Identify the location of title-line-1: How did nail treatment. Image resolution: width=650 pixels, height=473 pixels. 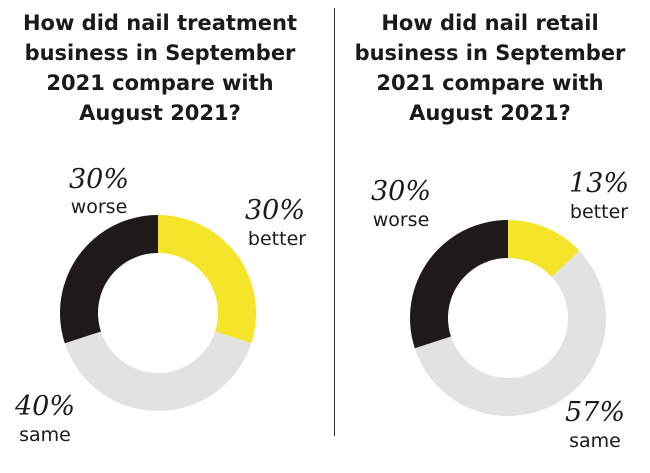
(160, 23).